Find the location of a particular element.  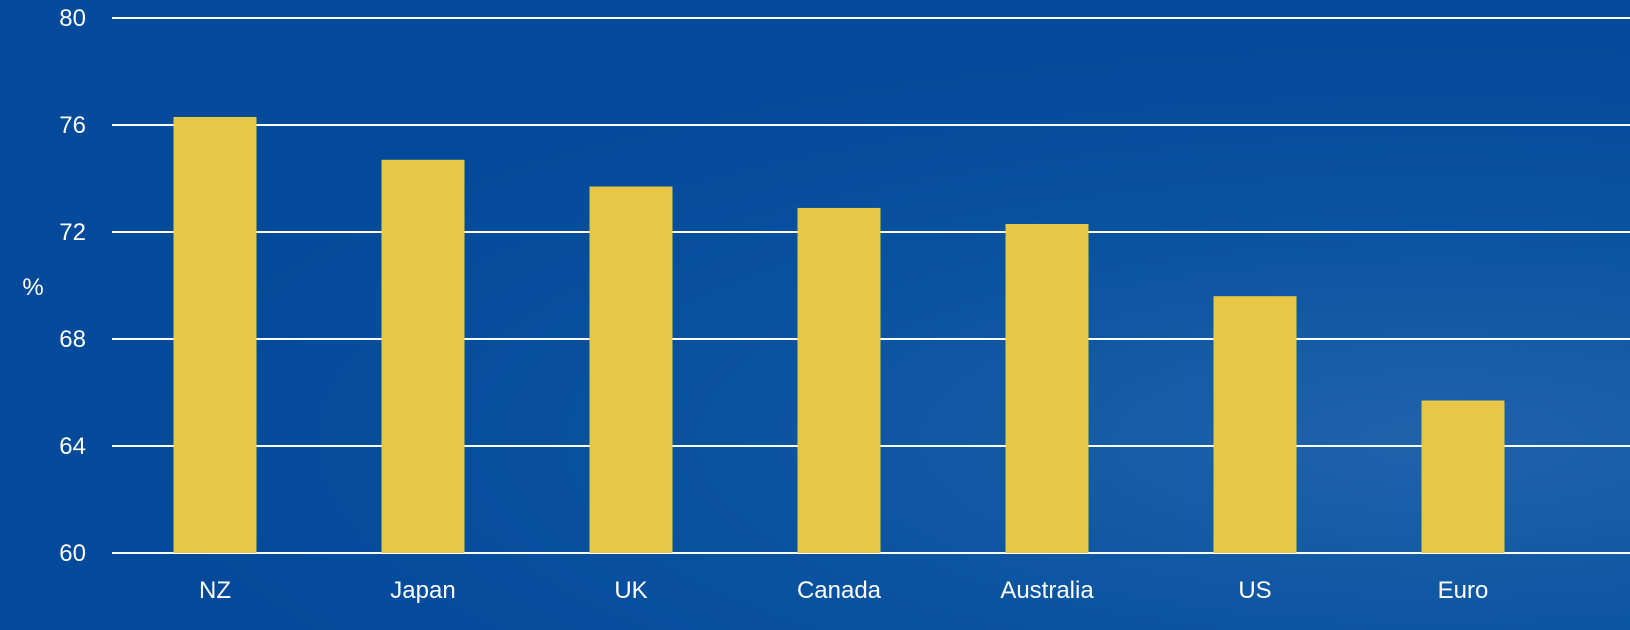

x-tick-label: NZ is located at coordinates (215, 590).